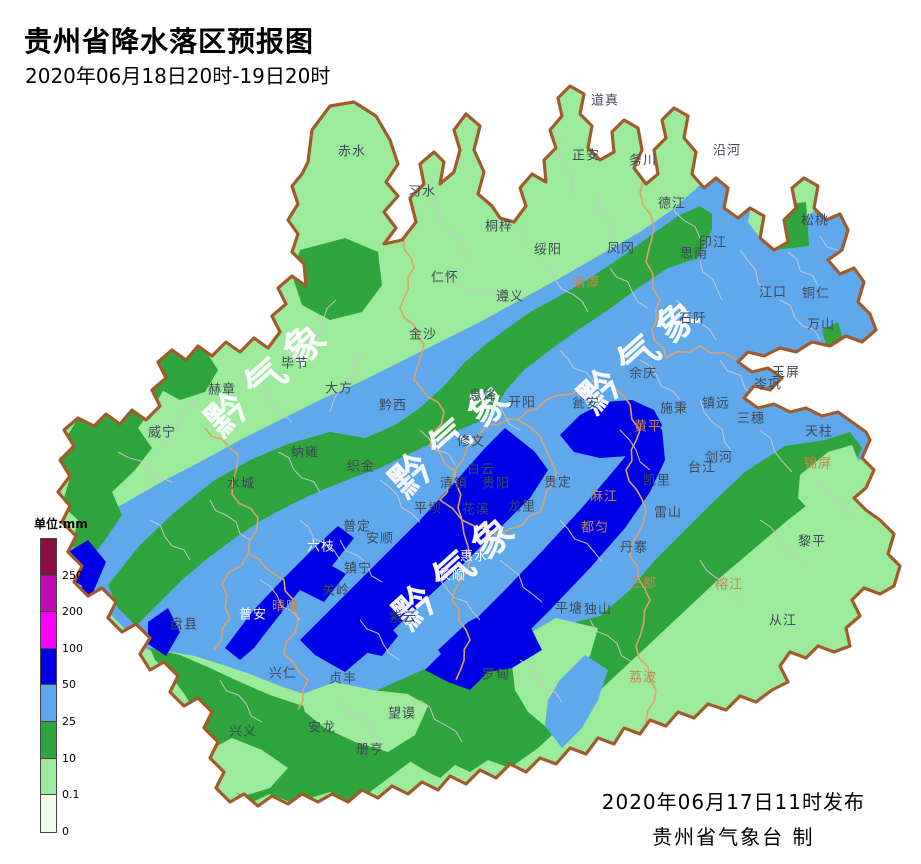 The height and width of the screenshot is (864, 921). I want to click on legend-tick: 100, so click(72, 648).